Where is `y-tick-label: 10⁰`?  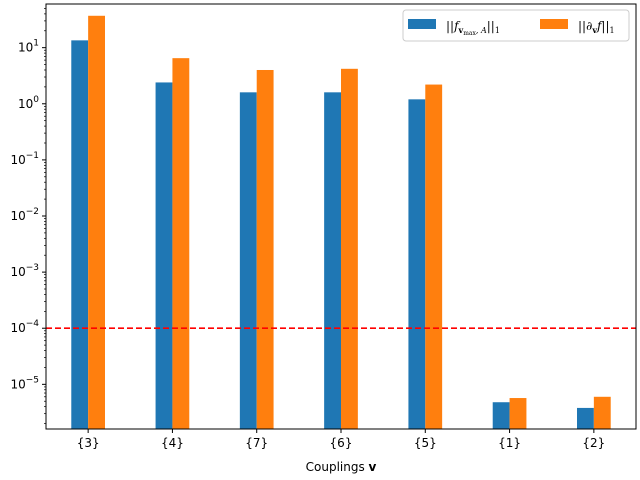 y-tick-label: 10⁰ is located at coordinates (28, 103).